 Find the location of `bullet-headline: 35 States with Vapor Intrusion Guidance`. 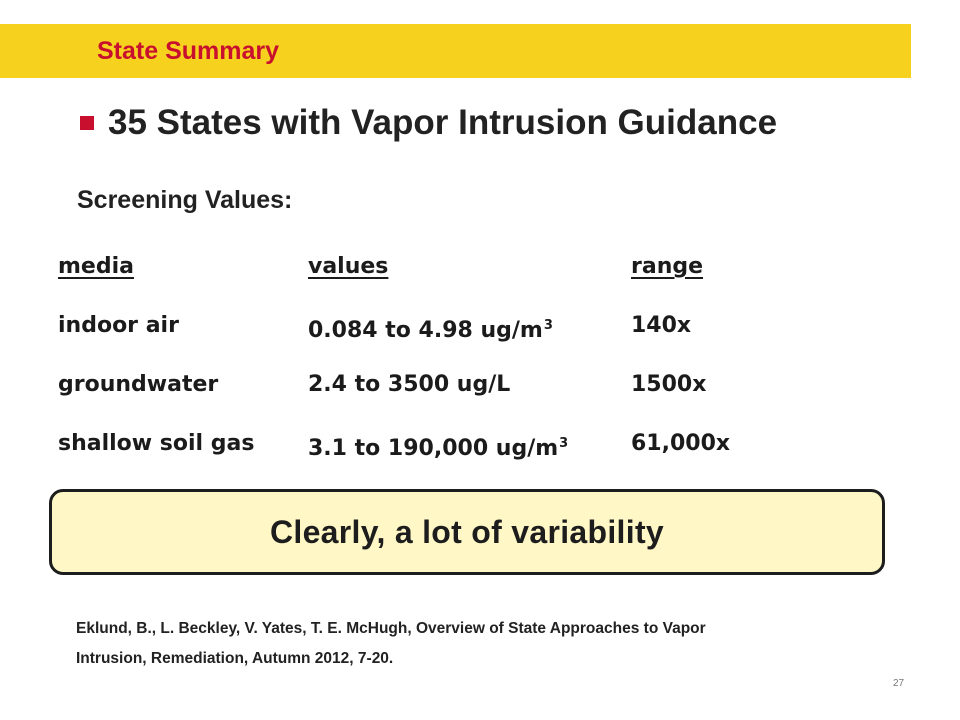

bullet-headline: 35 States with Vapor Intrusion Guidance is located at coordinates (443, 122).